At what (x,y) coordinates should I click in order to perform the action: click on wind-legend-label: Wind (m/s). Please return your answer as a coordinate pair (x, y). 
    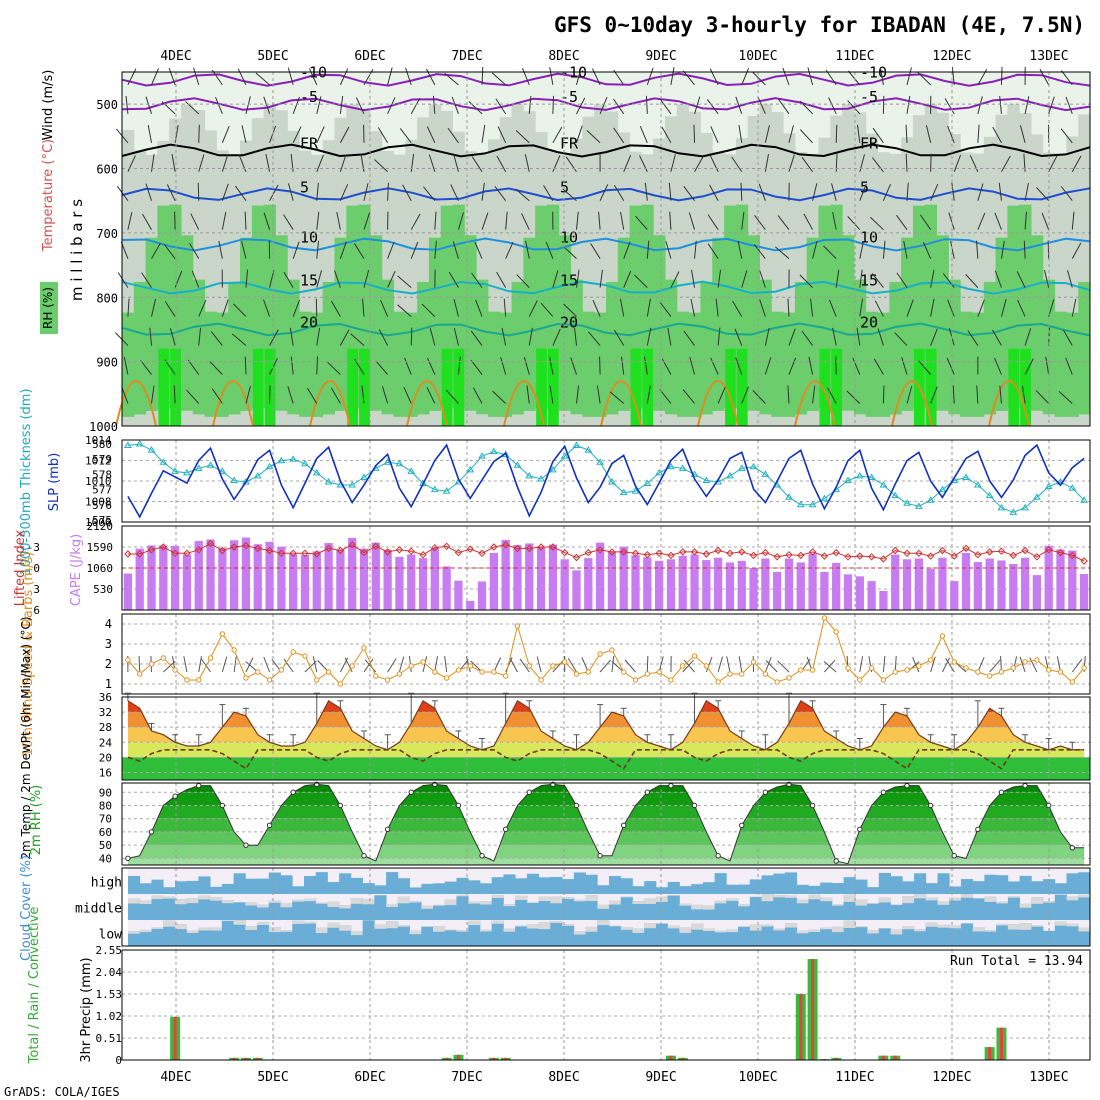
    Looking at the image, I should click on (48, 105).